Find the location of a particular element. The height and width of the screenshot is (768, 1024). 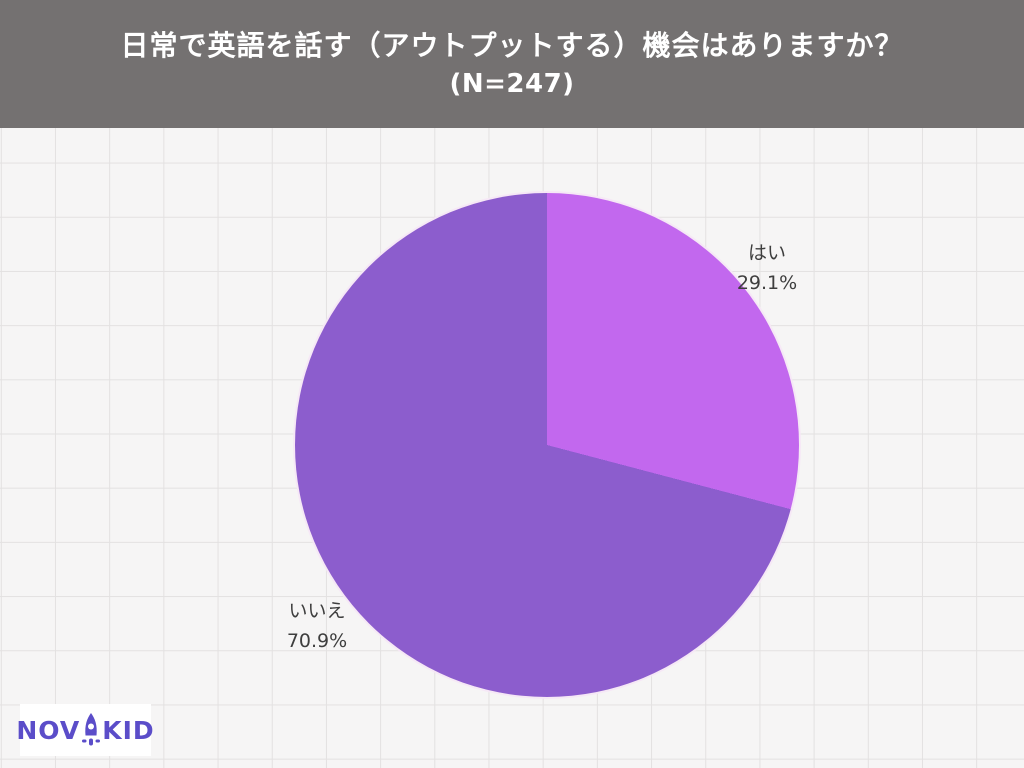

novakid-logo: NOV KID is located at coordinates (85, 730).